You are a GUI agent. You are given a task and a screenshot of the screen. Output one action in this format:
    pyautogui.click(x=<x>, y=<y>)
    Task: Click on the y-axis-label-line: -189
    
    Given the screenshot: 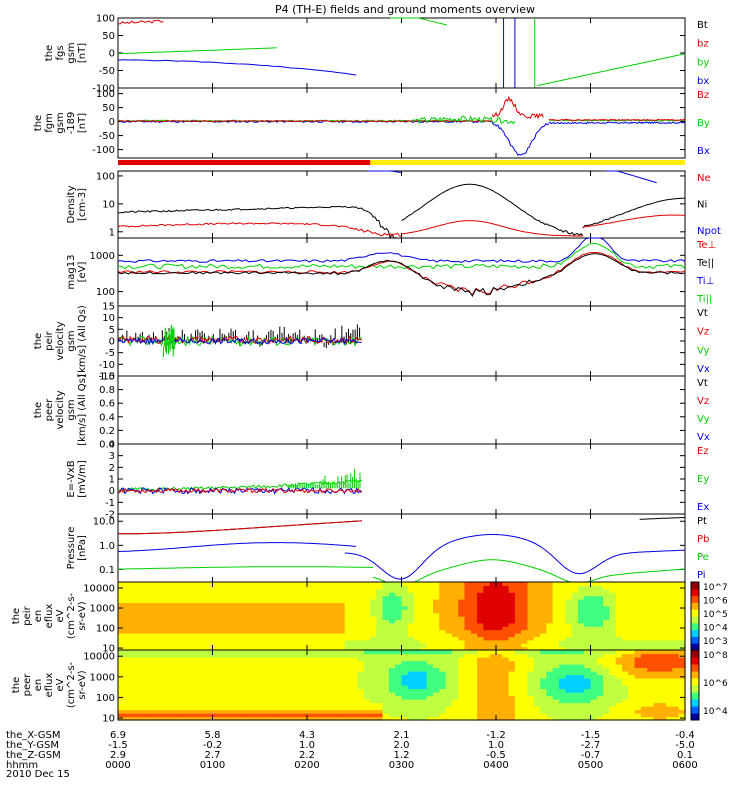 What is the action you would take?
    pyautogui.click(x=71, y=123)
    